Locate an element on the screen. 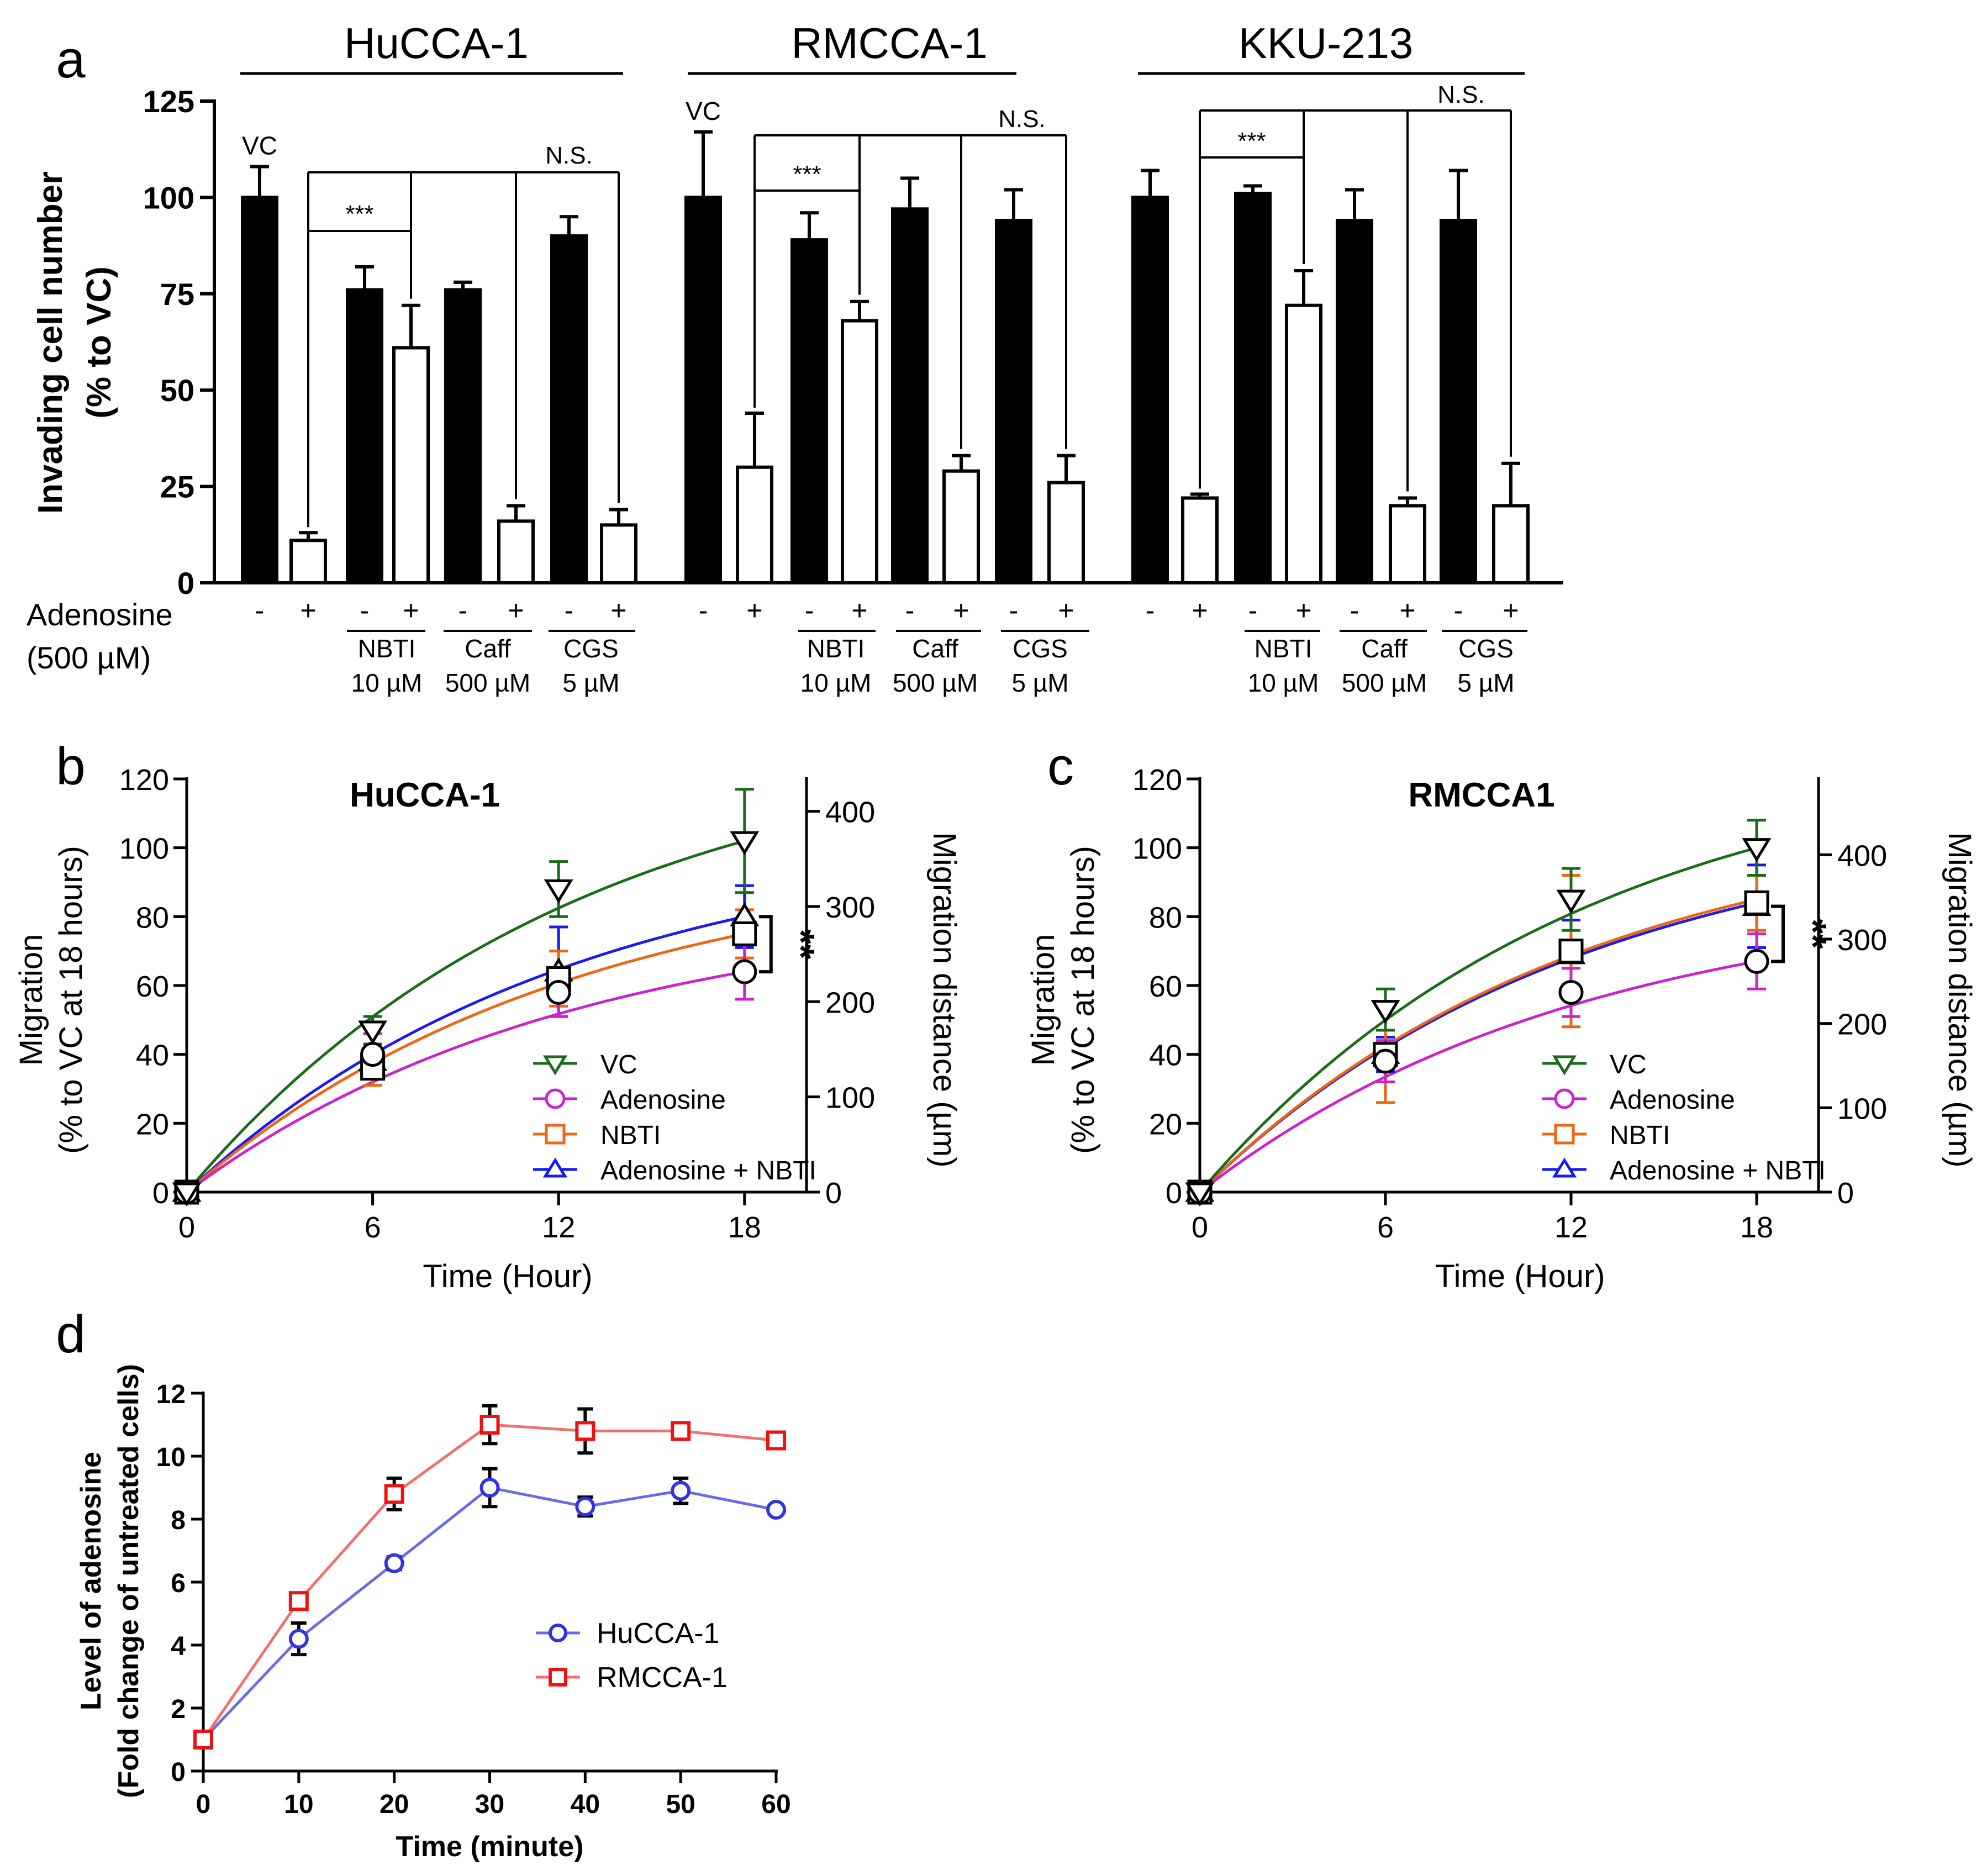  x-tick-label: 20 is located at coordinates (394, 1805).